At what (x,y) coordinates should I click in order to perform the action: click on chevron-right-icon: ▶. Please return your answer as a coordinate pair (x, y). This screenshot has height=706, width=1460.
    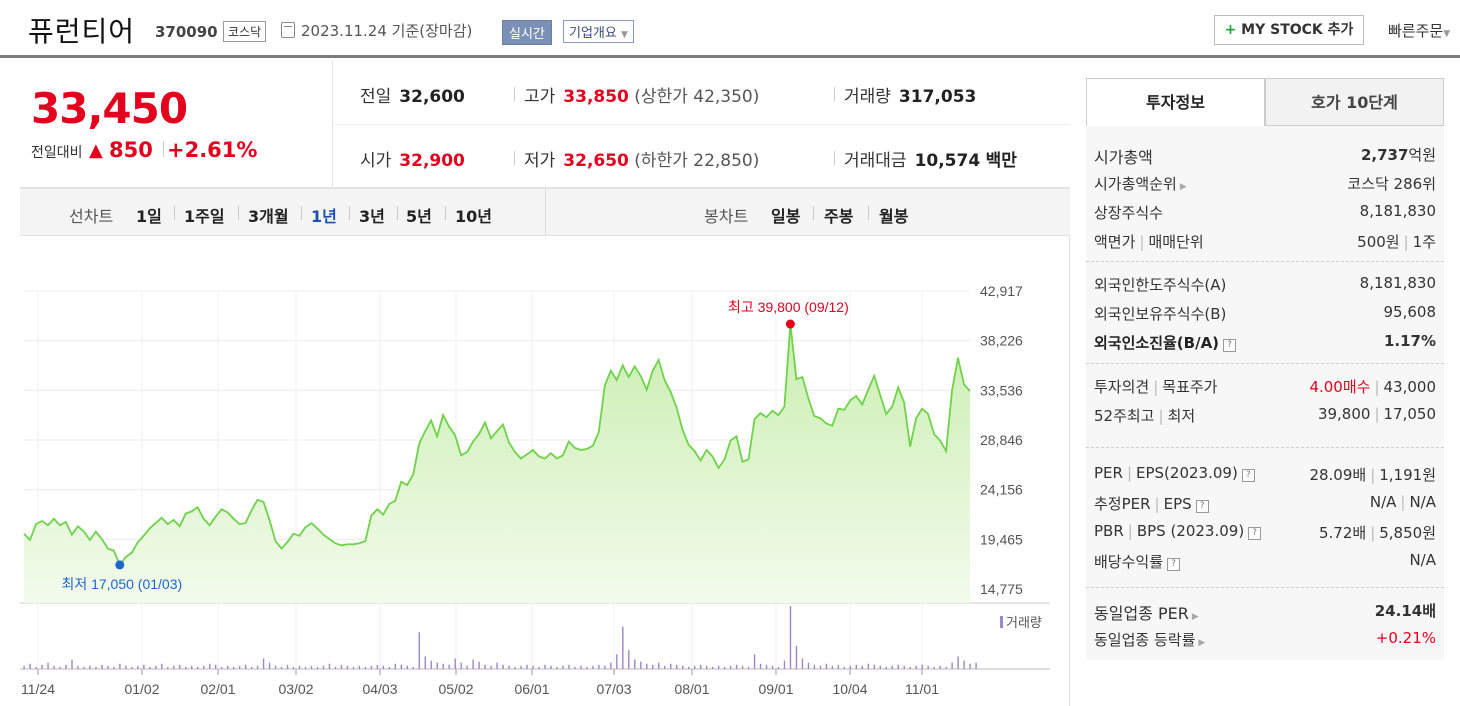
    Looking at the image, I should click on (1195, 617).